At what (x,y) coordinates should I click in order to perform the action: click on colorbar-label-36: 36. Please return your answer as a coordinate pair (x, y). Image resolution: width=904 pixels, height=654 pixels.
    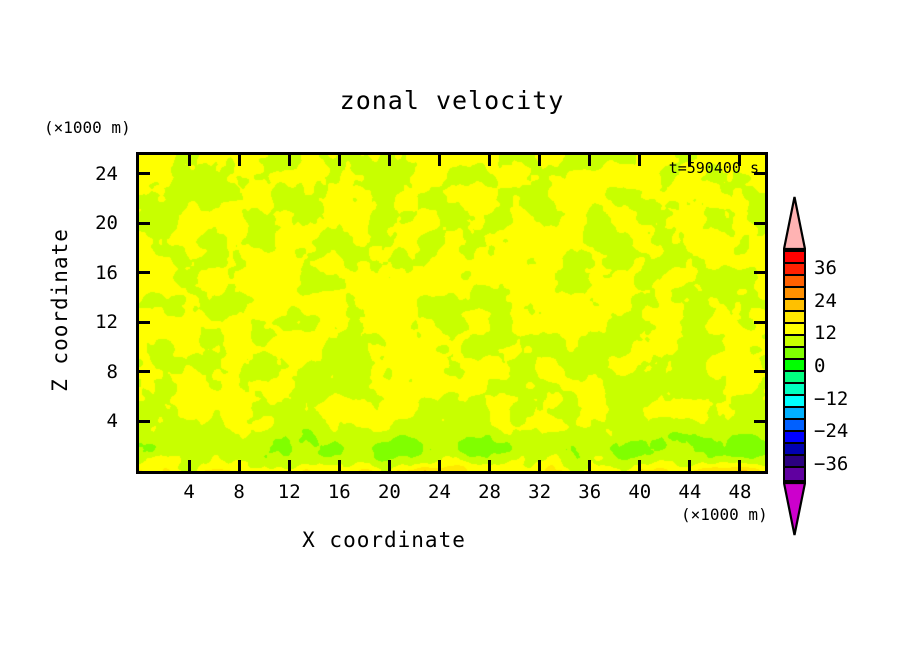
    Looking at the image, I should click on (825, 268).